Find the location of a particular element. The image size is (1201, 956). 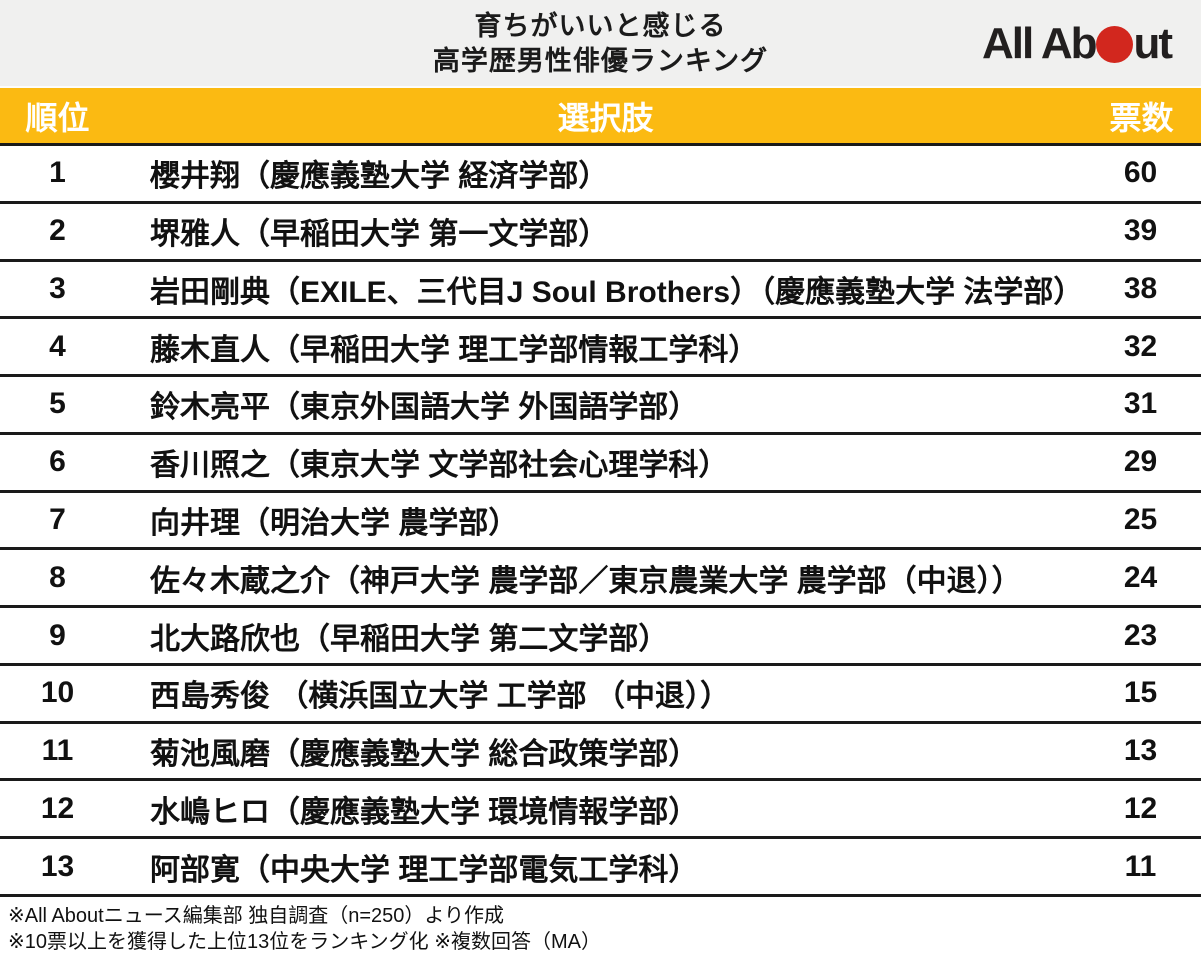

rank-cell: 10 is located at coordinates (57, 693).